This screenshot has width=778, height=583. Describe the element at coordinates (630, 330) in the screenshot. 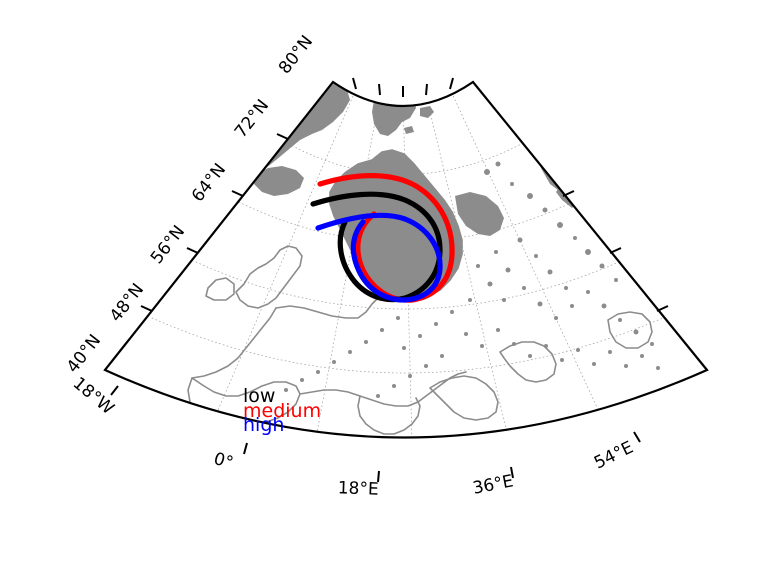

I see `coast-aral` at that location.